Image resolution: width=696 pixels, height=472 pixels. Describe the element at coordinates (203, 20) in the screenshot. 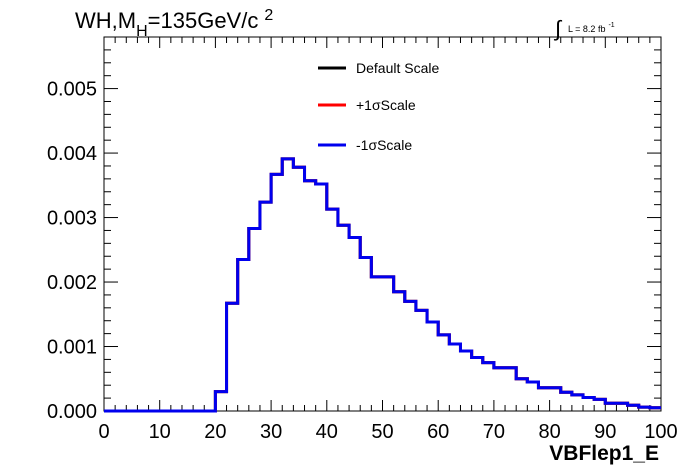

I see `chart-title-rest: =135GeV/c` at that location.